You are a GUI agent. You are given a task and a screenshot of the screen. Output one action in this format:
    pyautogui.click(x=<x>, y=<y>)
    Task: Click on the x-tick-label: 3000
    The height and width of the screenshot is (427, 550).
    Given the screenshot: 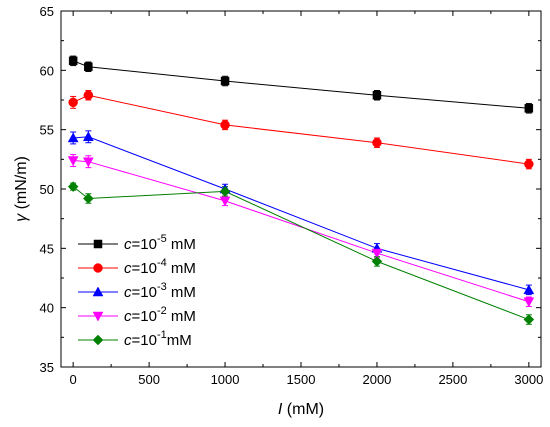 What is the action you would take?
    pyautogui.click(x=528, y=379)
    